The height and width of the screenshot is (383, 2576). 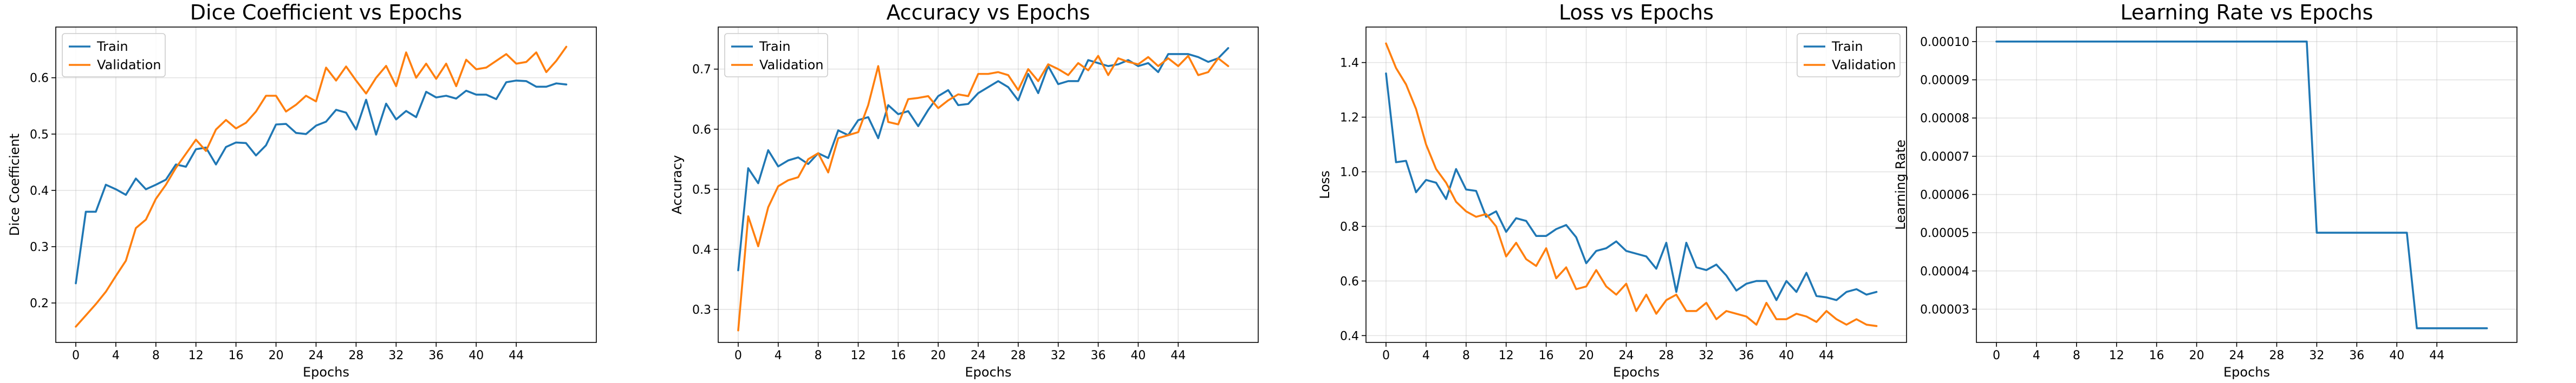 What do you see at coordinates (1944, 157) in the screenshot?
I see `y-tick-label: 0.00007` at bounding box center [1944, 157].